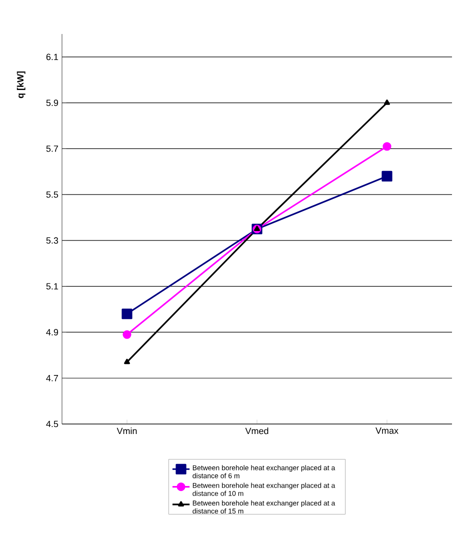 The height and width of the screenshot is (560, 462). Describe the element at coordinates (52, 424) in the screenshot. I see `y-tick-label: 4.5` at that location.